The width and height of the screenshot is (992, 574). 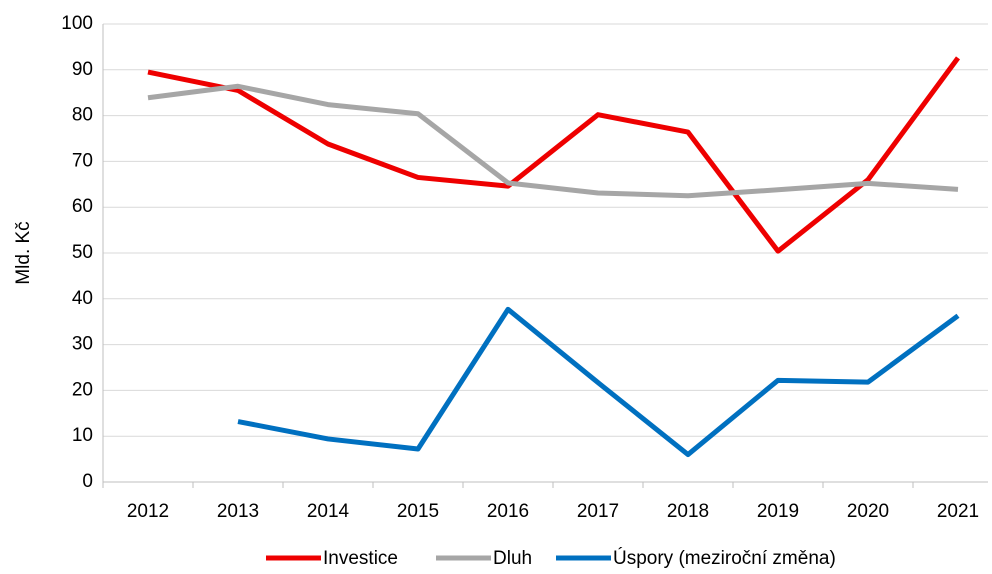 I want to click on x-tick-label: 2017, so click(x=598, y=511).